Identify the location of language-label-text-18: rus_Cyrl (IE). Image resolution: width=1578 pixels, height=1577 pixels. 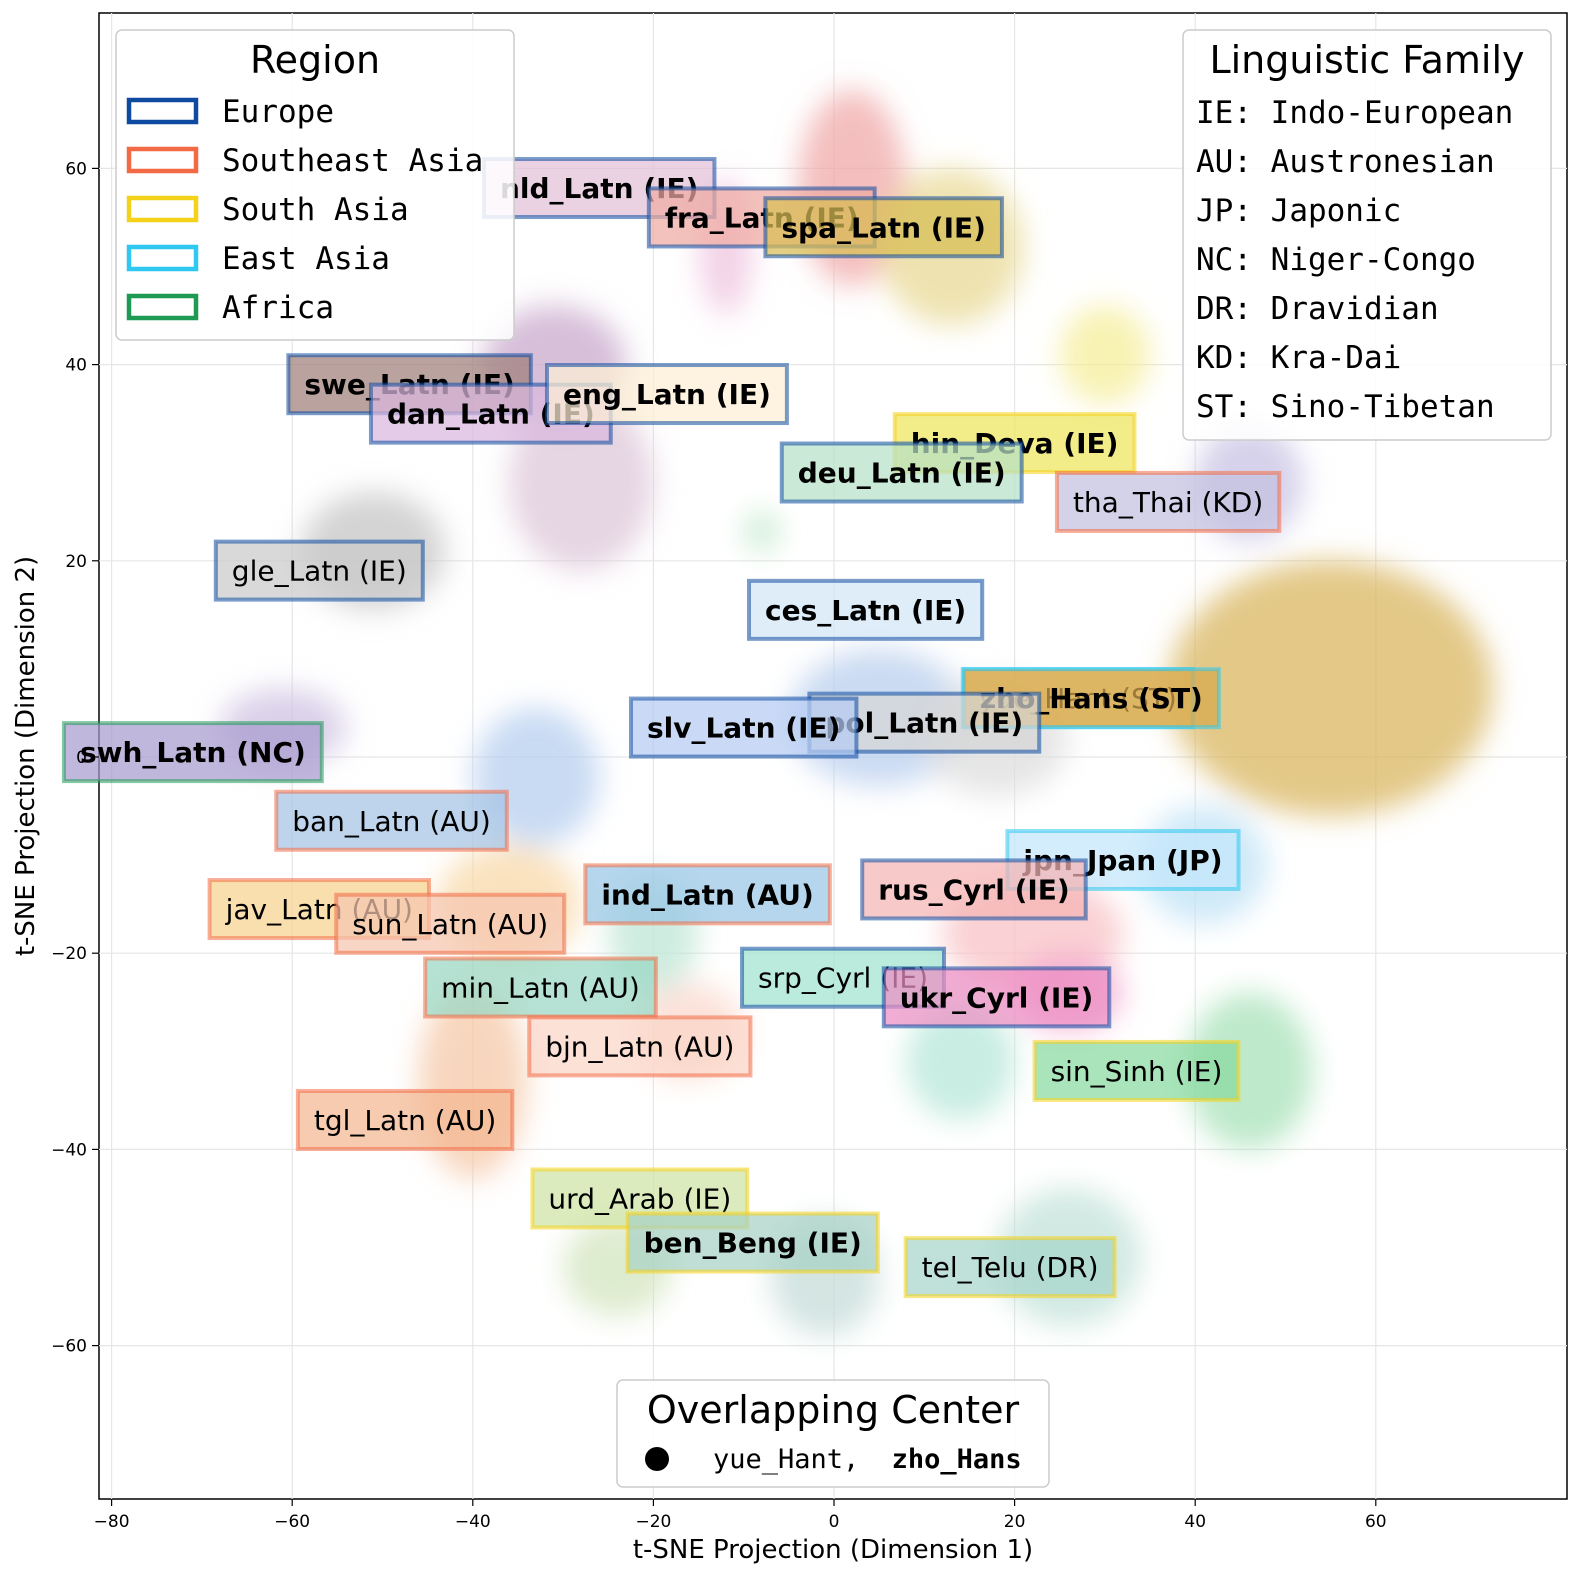
(974, 889).